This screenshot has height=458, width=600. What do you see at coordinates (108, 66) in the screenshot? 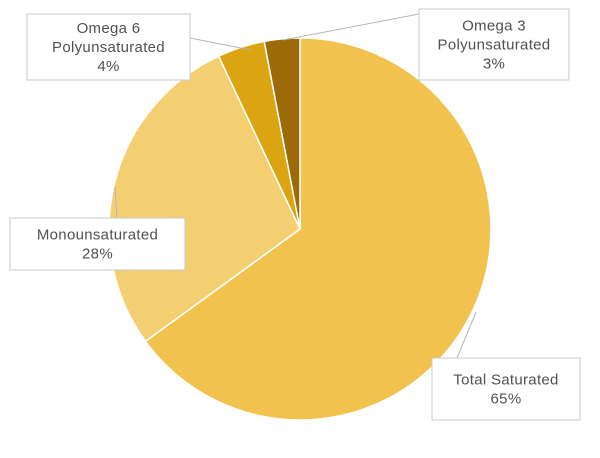
I see `data-label-value: 4%` at bounding box center [108, 66].